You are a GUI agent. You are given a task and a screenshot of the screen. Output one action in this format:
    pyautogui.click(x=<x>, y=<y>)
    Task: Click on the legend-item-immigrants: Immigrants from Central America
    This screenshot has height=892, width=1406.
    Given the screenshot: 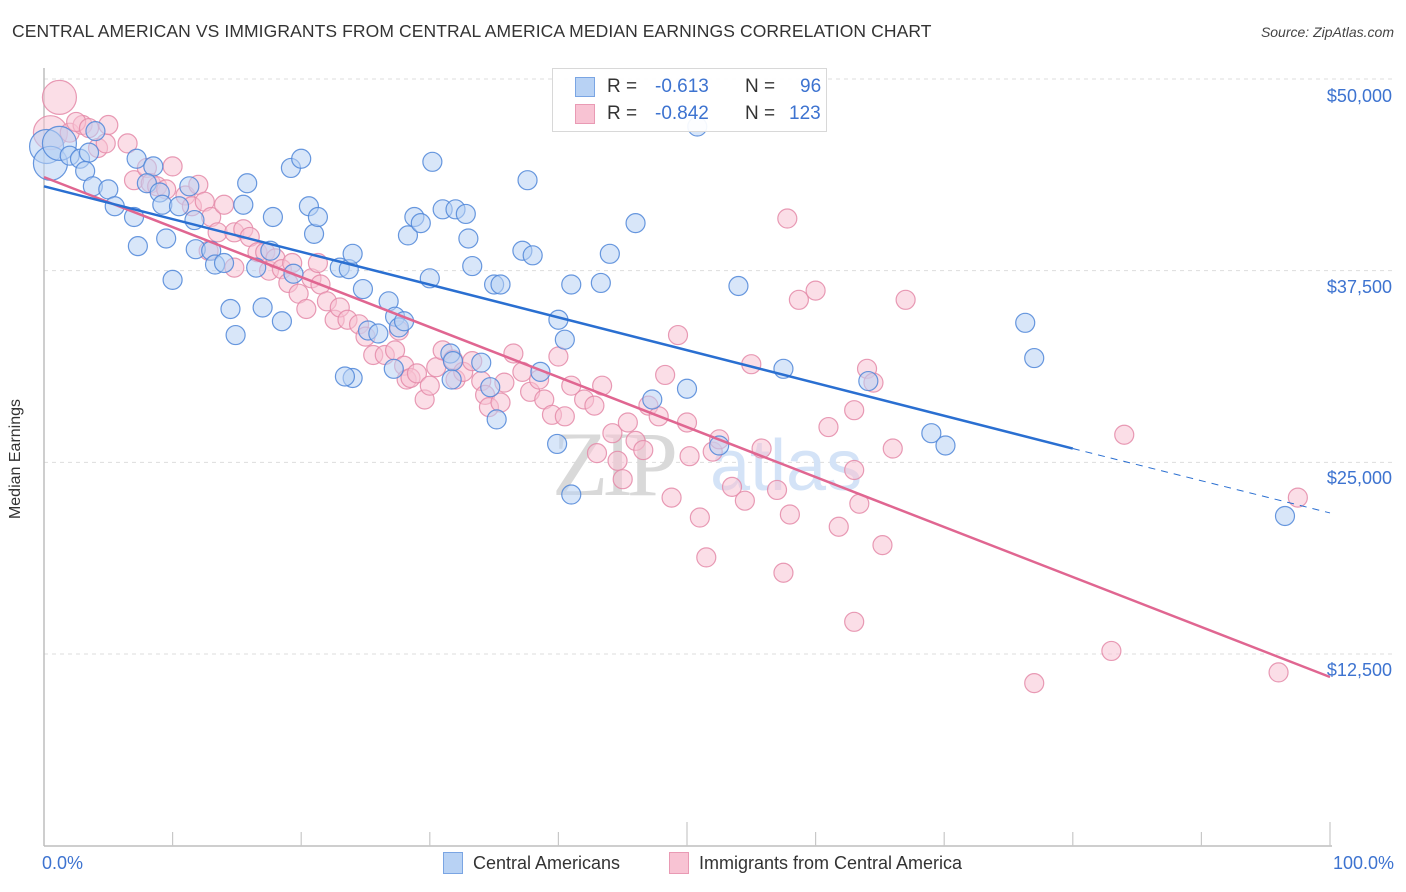 What is the action you would take?
    pyautogui.click(x=815, y=863)
    